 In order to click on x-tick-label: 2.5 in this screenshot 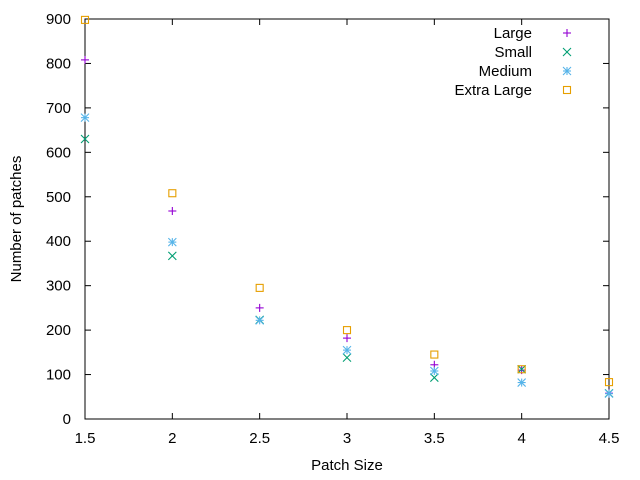, I will do `click(259, 438)`.